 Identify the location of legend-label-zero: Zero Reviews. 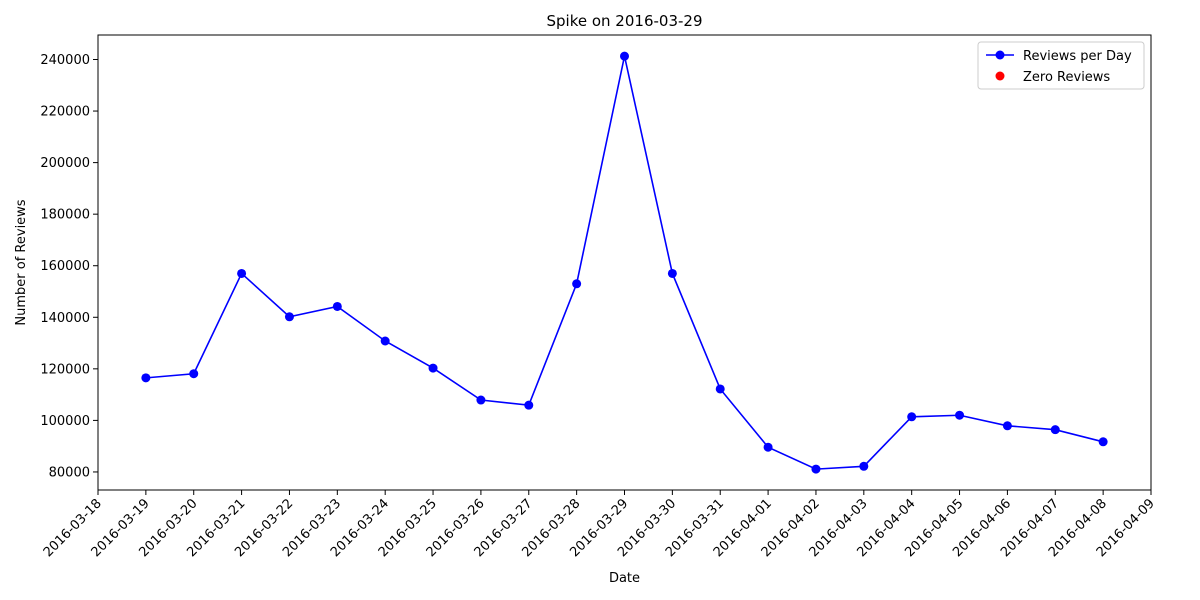
(1066, 77).